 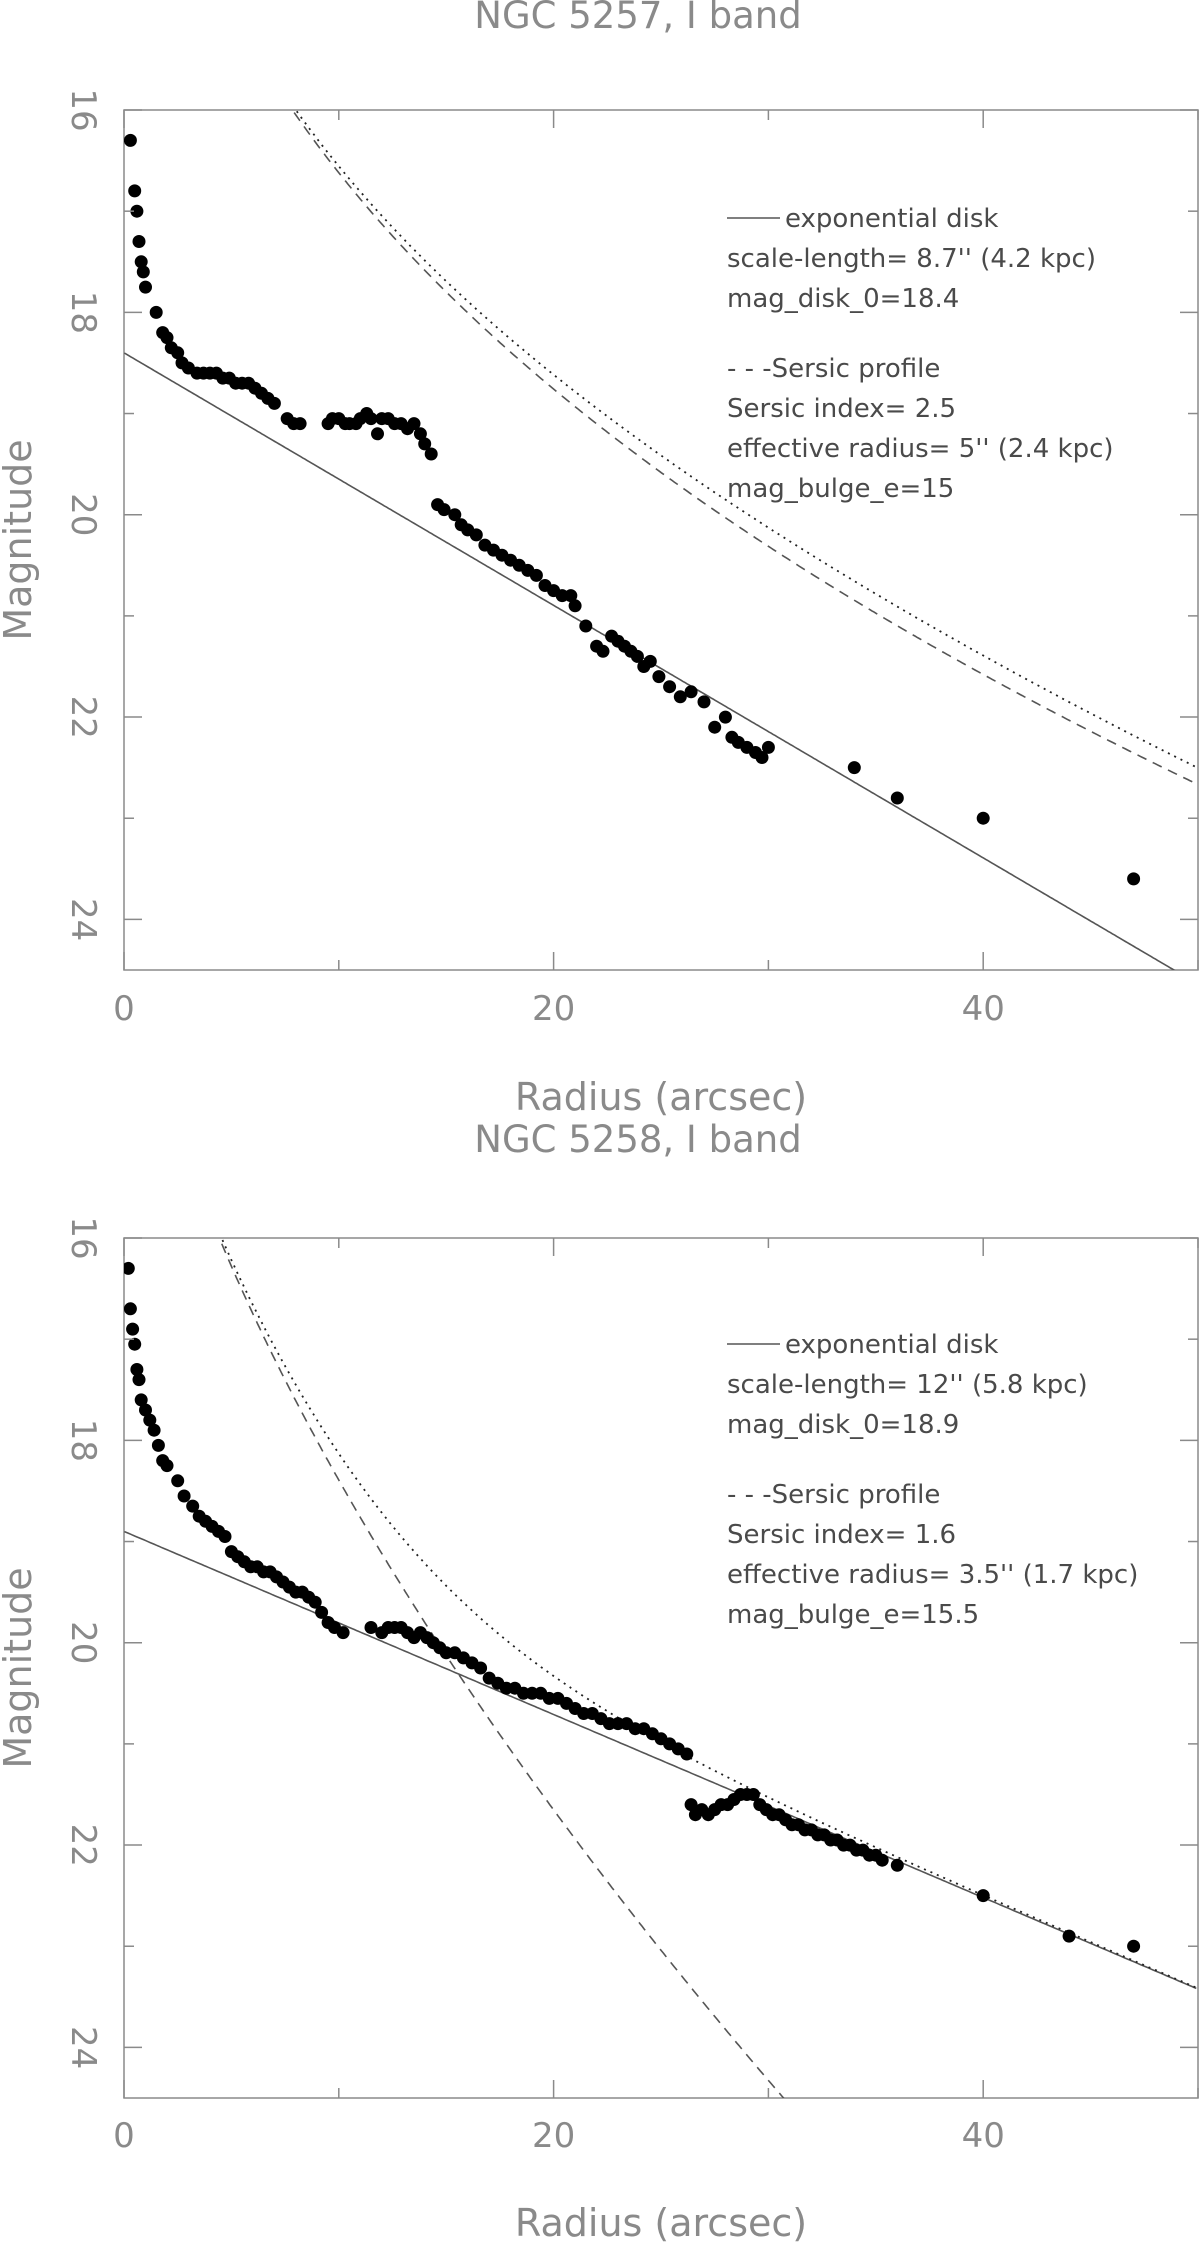 What do you see at coordinates (83, 1642) in the screenshot?
I see `y-tick-label: 20` at bounding box center [83, 1642].